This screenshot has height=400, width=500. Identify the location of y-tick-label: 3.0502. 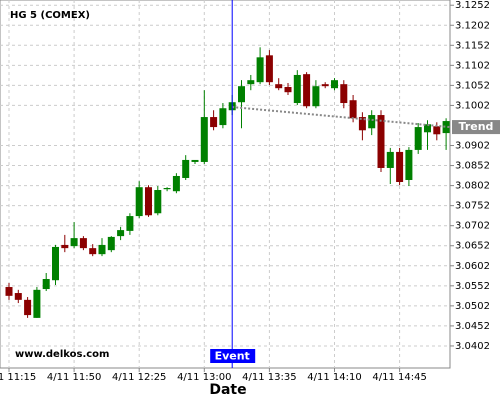
(472, 306).